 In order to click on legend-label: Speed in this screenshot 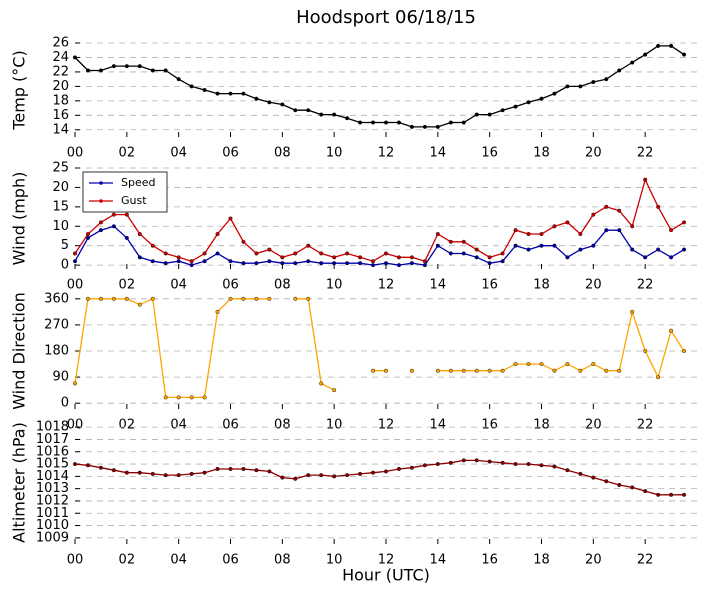, I will do `click(138, 182)`.